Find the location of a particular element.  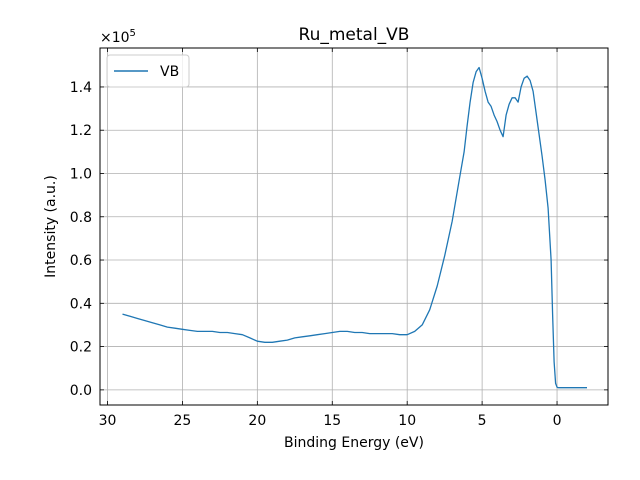

legend-label-vb: VB is located at coordinates (169, 72).